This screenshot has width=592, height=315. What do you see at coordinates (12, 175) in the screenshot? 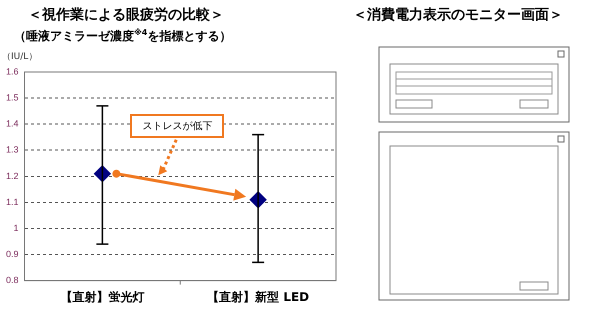
I see `y-tick-label: 1.2` at bounding box center [12, 175].